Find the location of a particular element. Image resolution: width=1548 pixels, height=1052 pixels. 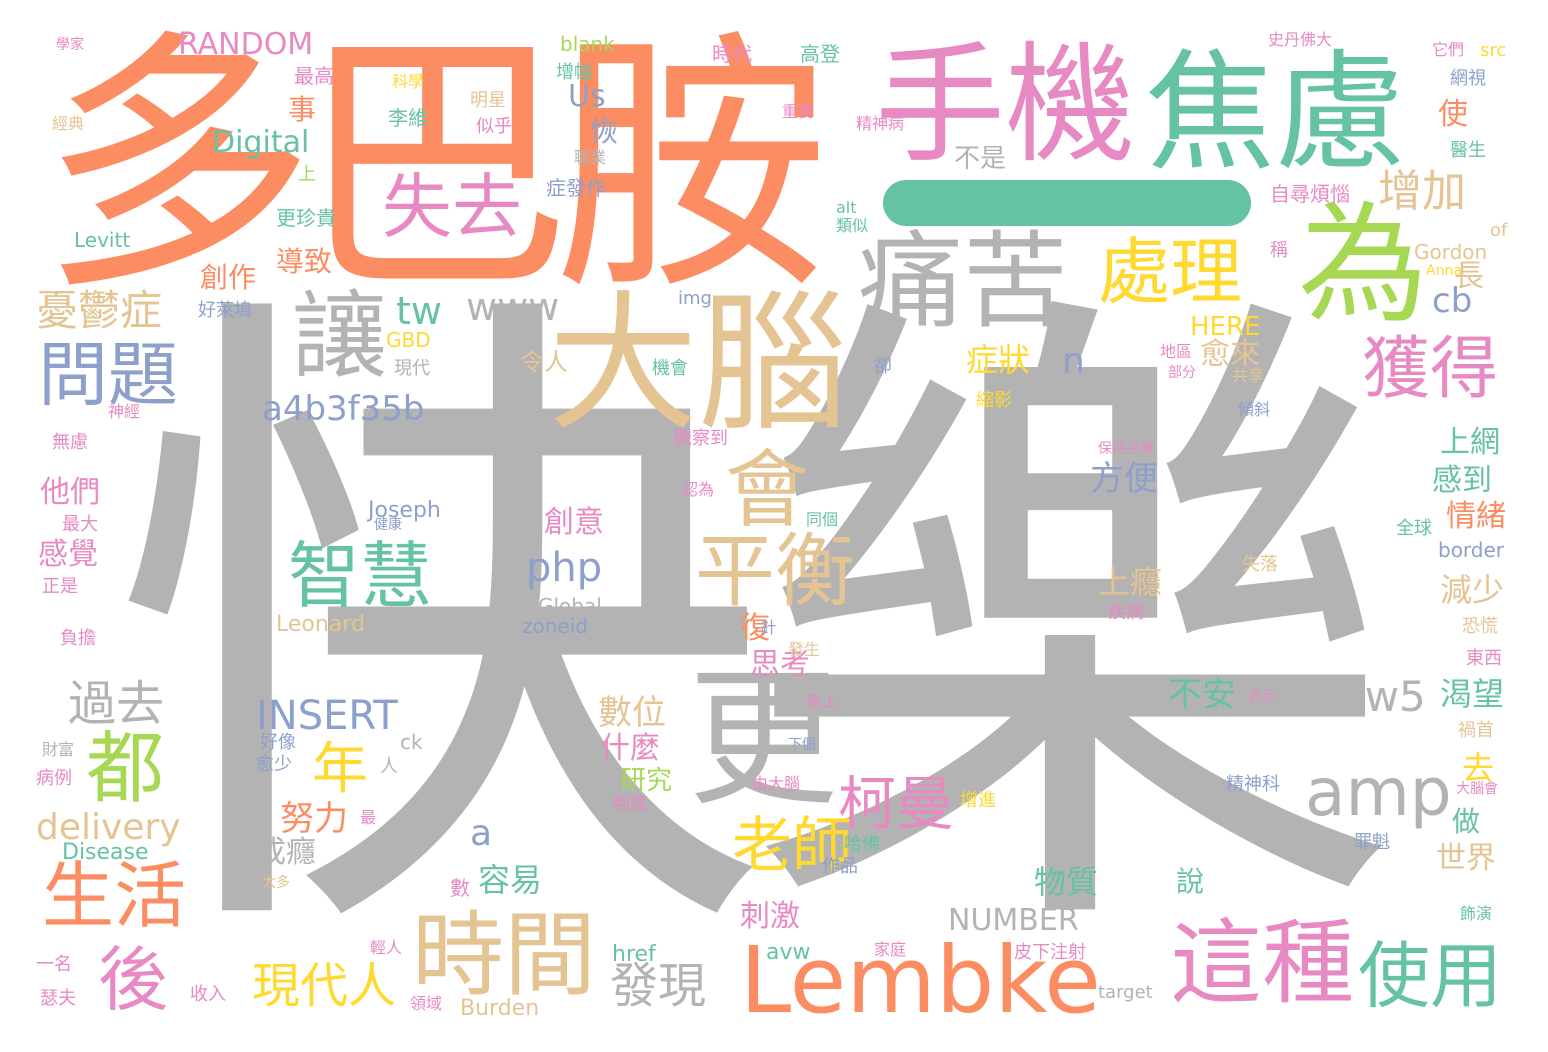

word-lose: 失去 is located at coordinates (452, 207).